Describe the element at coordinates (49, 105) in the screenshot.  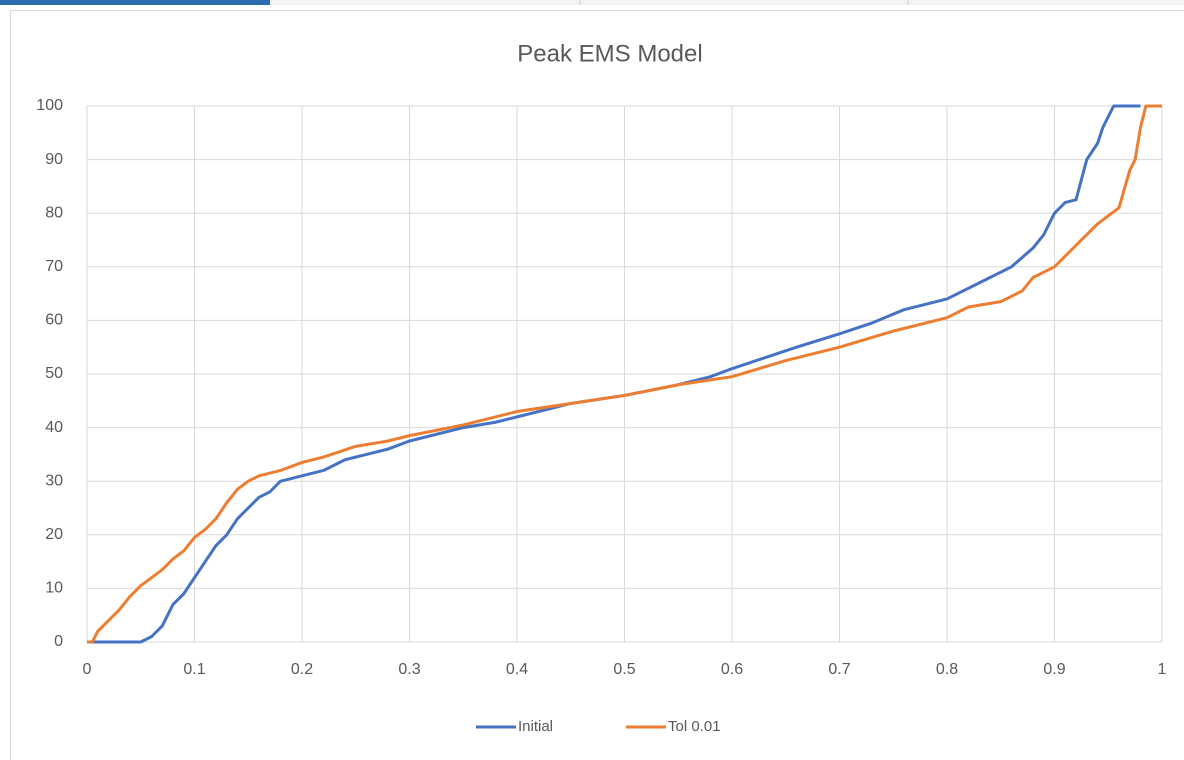
I see `y-tick-label: 100` at that location.